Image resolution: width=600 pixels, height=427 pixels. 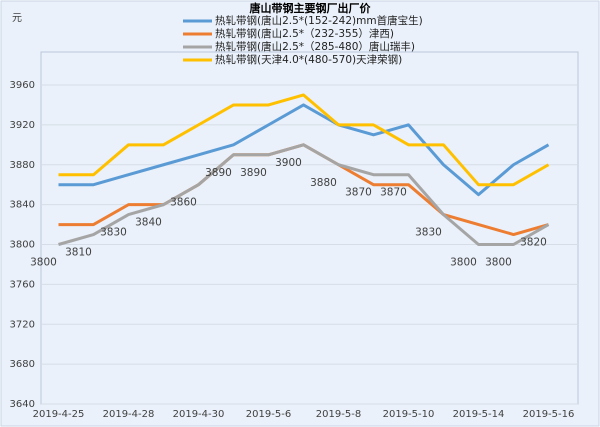 What do you see at coordinates (17, 18) in the screenshot?
I see `y-axis-label: 元` at bounding box center [17, 18].